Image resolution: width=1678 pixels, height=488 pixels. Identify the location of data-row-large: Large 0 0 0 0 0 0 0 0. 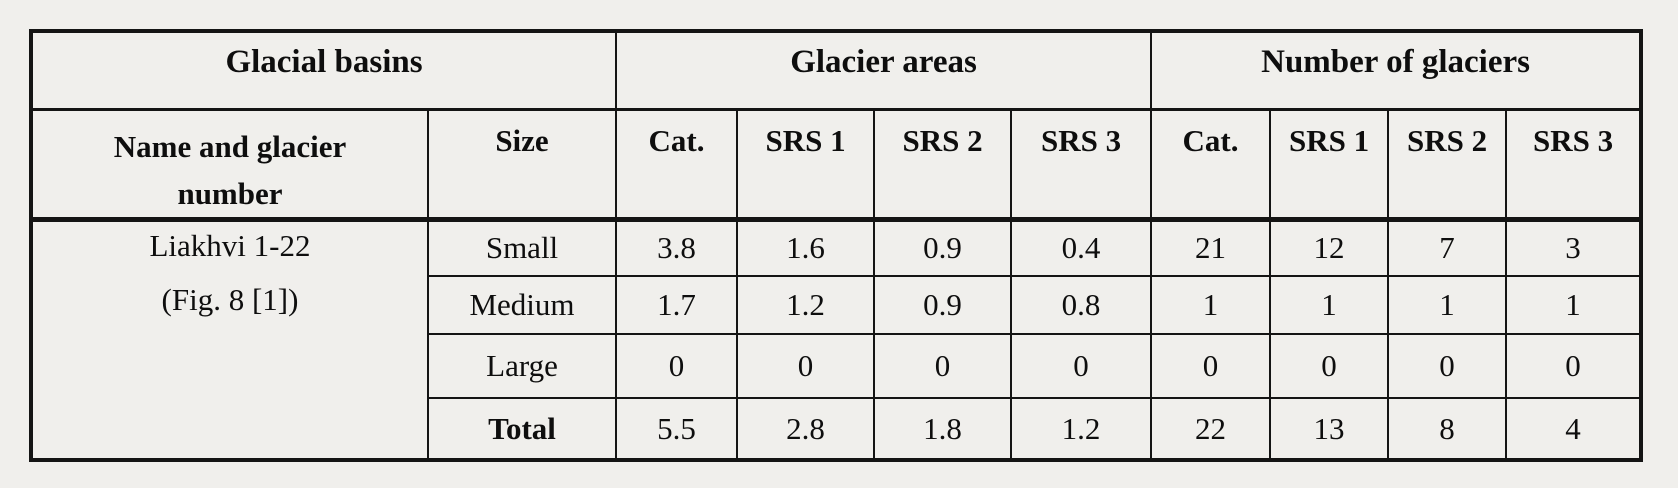
(837, 366).